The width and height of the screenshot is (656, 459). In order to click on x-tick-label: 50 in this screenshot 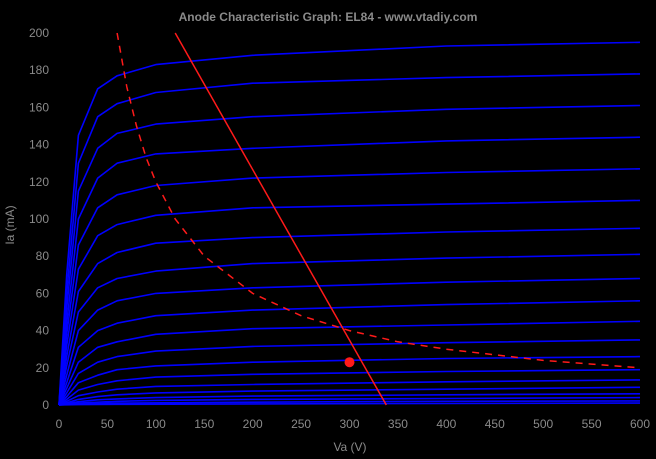, I will do `click(108, 424)`.